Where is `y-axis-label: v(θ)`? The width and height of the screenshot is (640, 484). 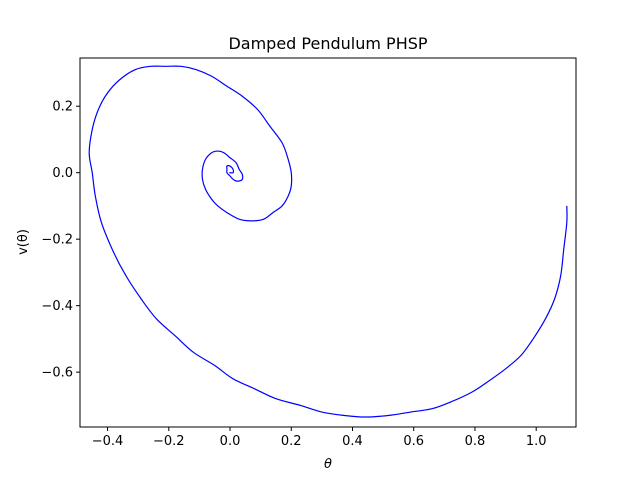 y-axis-label: v(θ) is located at coordinates (23, 242).